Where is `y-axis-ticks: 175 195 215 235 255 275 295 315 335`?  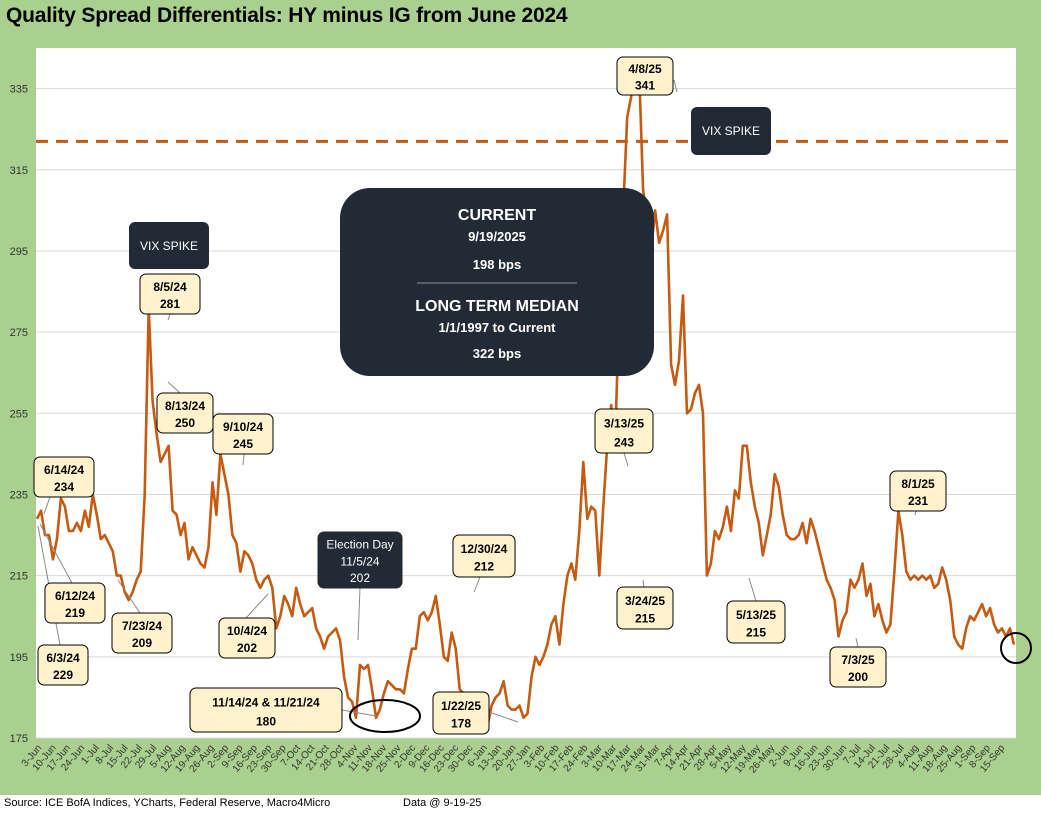
y-axis-ticks: 175 195 215 235 255 275 295 315 335 is located at coordinates (19, 414).